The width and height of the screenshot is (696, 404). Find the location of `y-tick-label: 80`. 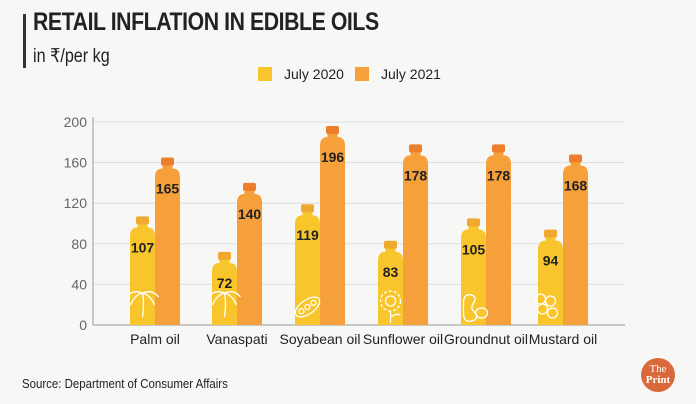

y-tick-label: 80 is located at coordinates (79, 244).